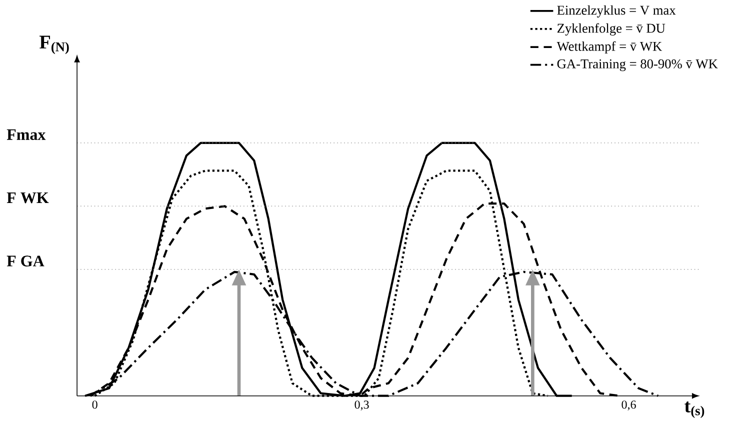 Image resolution: width=739 pixels, height=433 pixels. What do you see at coordinates (611, 29) in the screenshot?
I see `legend-label: Zyklenfolge = v̄ DU` at bounding box center [611, 29].